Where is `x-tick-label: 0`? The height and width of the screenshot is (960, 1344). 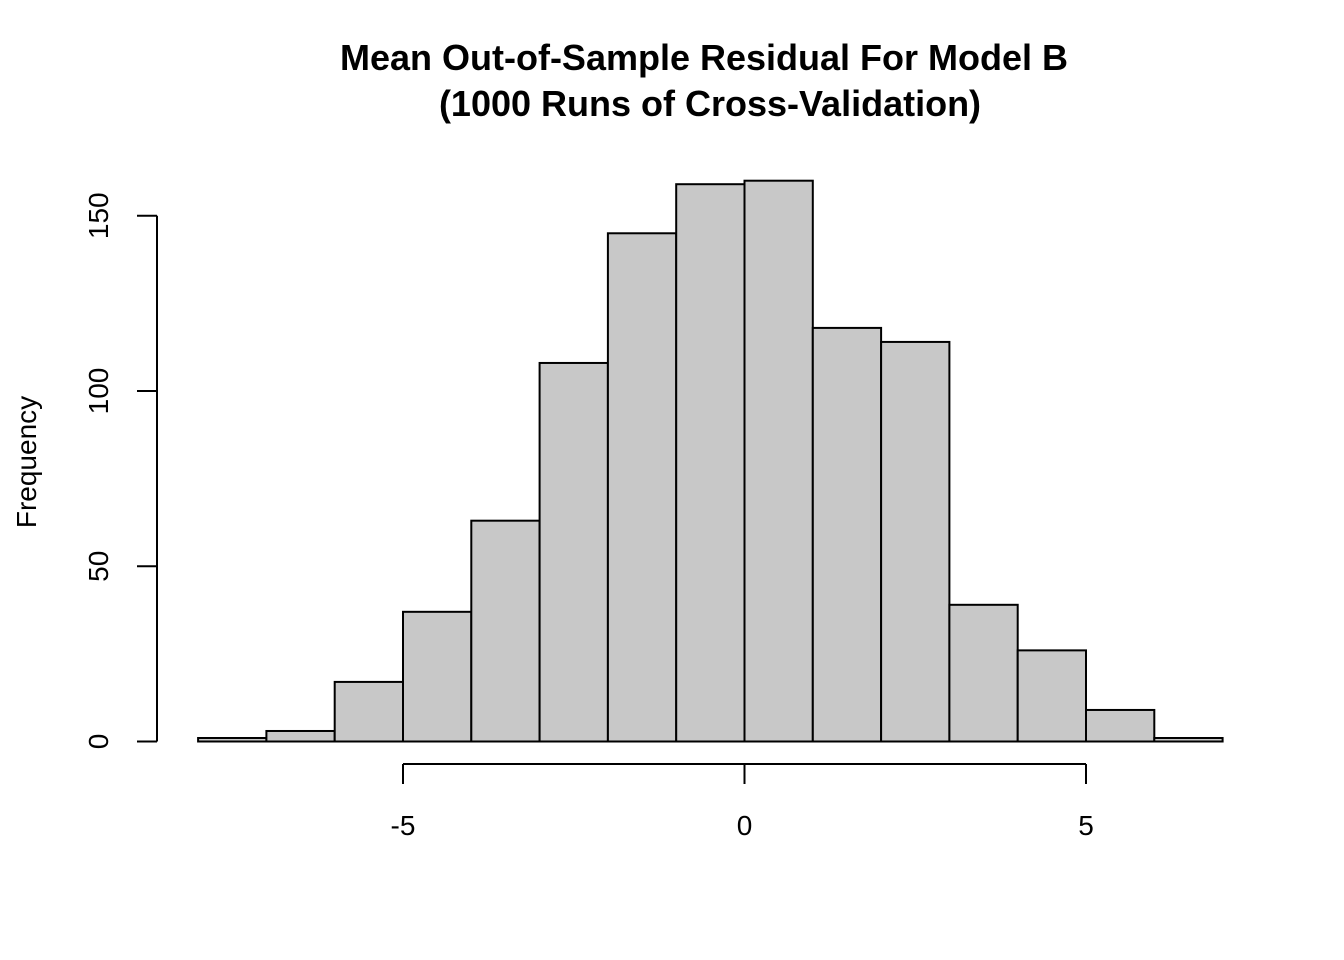 x-tick-label: 0 is located at coordinates (745, 825).